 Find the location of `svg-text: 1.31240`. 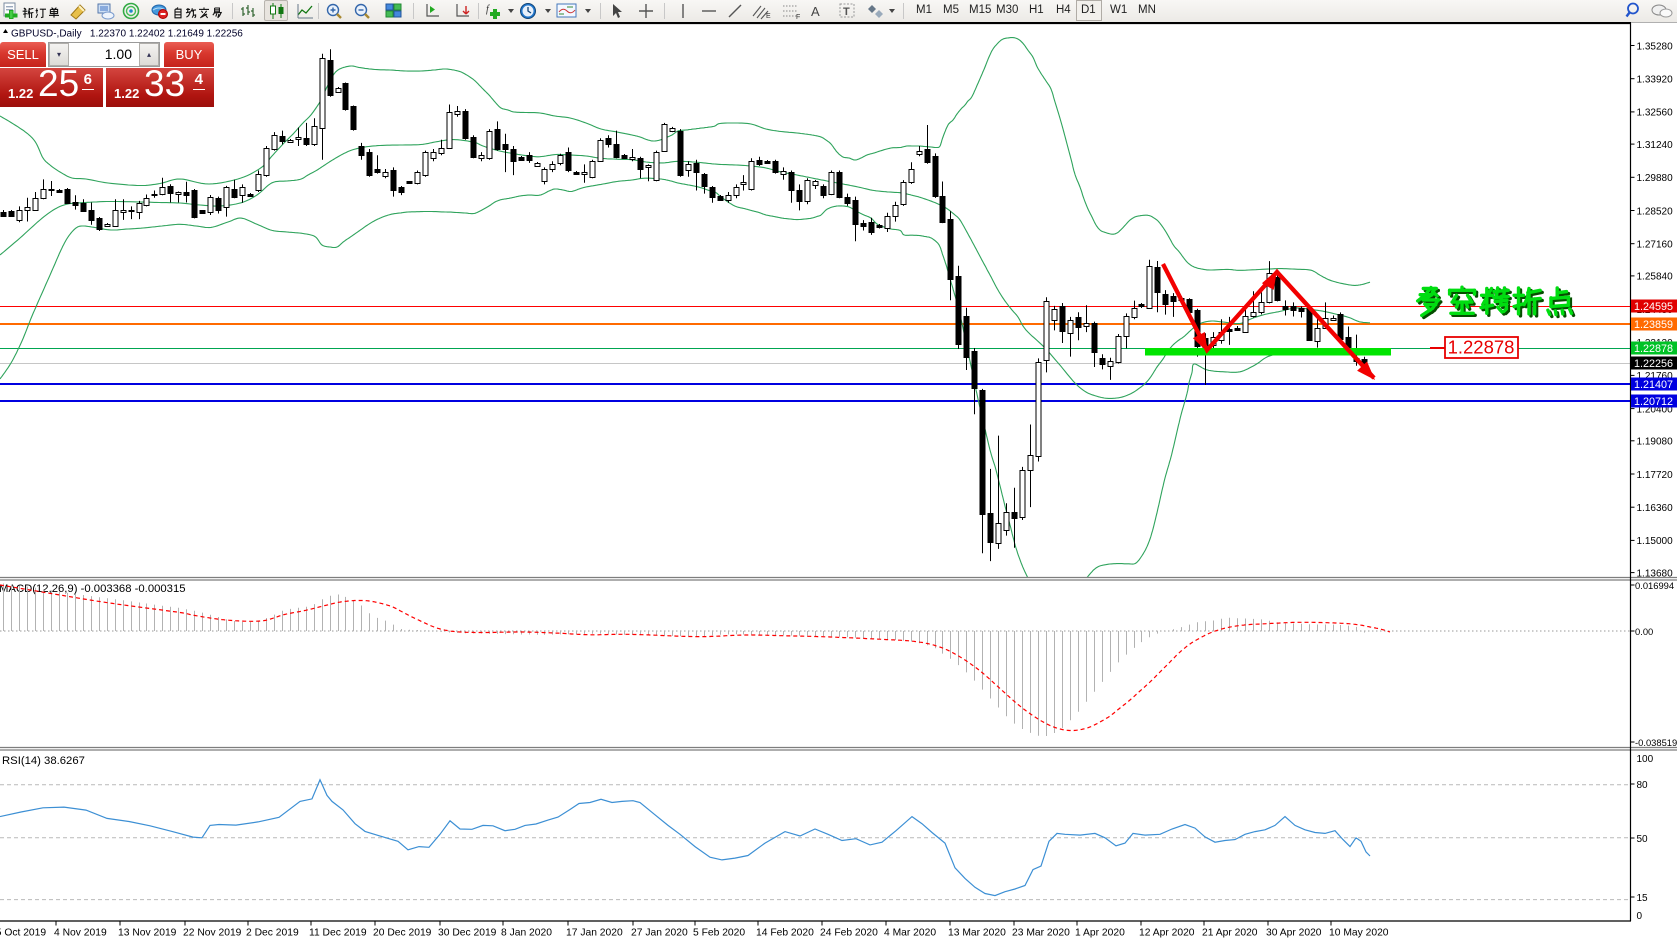

svg-text: 1.31240 is located at coordinates (1655, 145).